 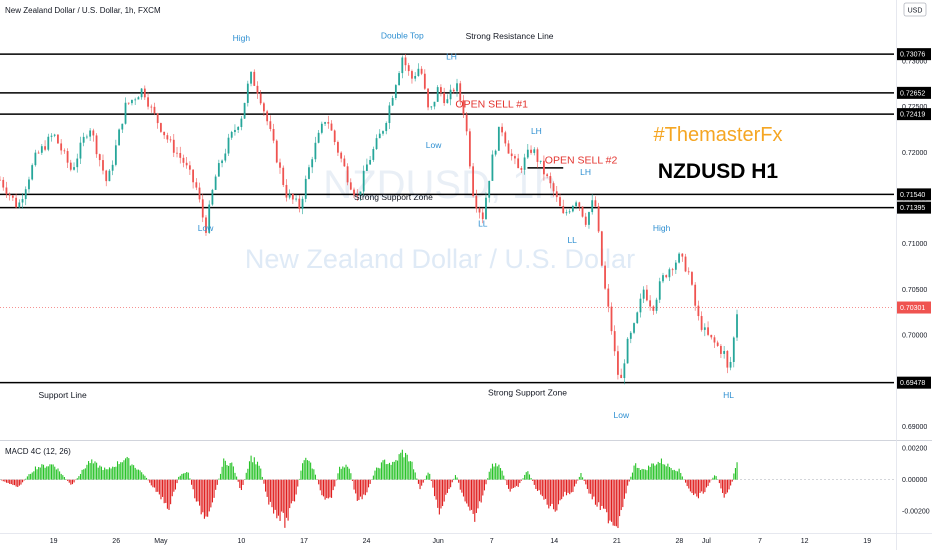 I want to click on chart-annotation: Strong Support Zone, so click(x=393, y=197).